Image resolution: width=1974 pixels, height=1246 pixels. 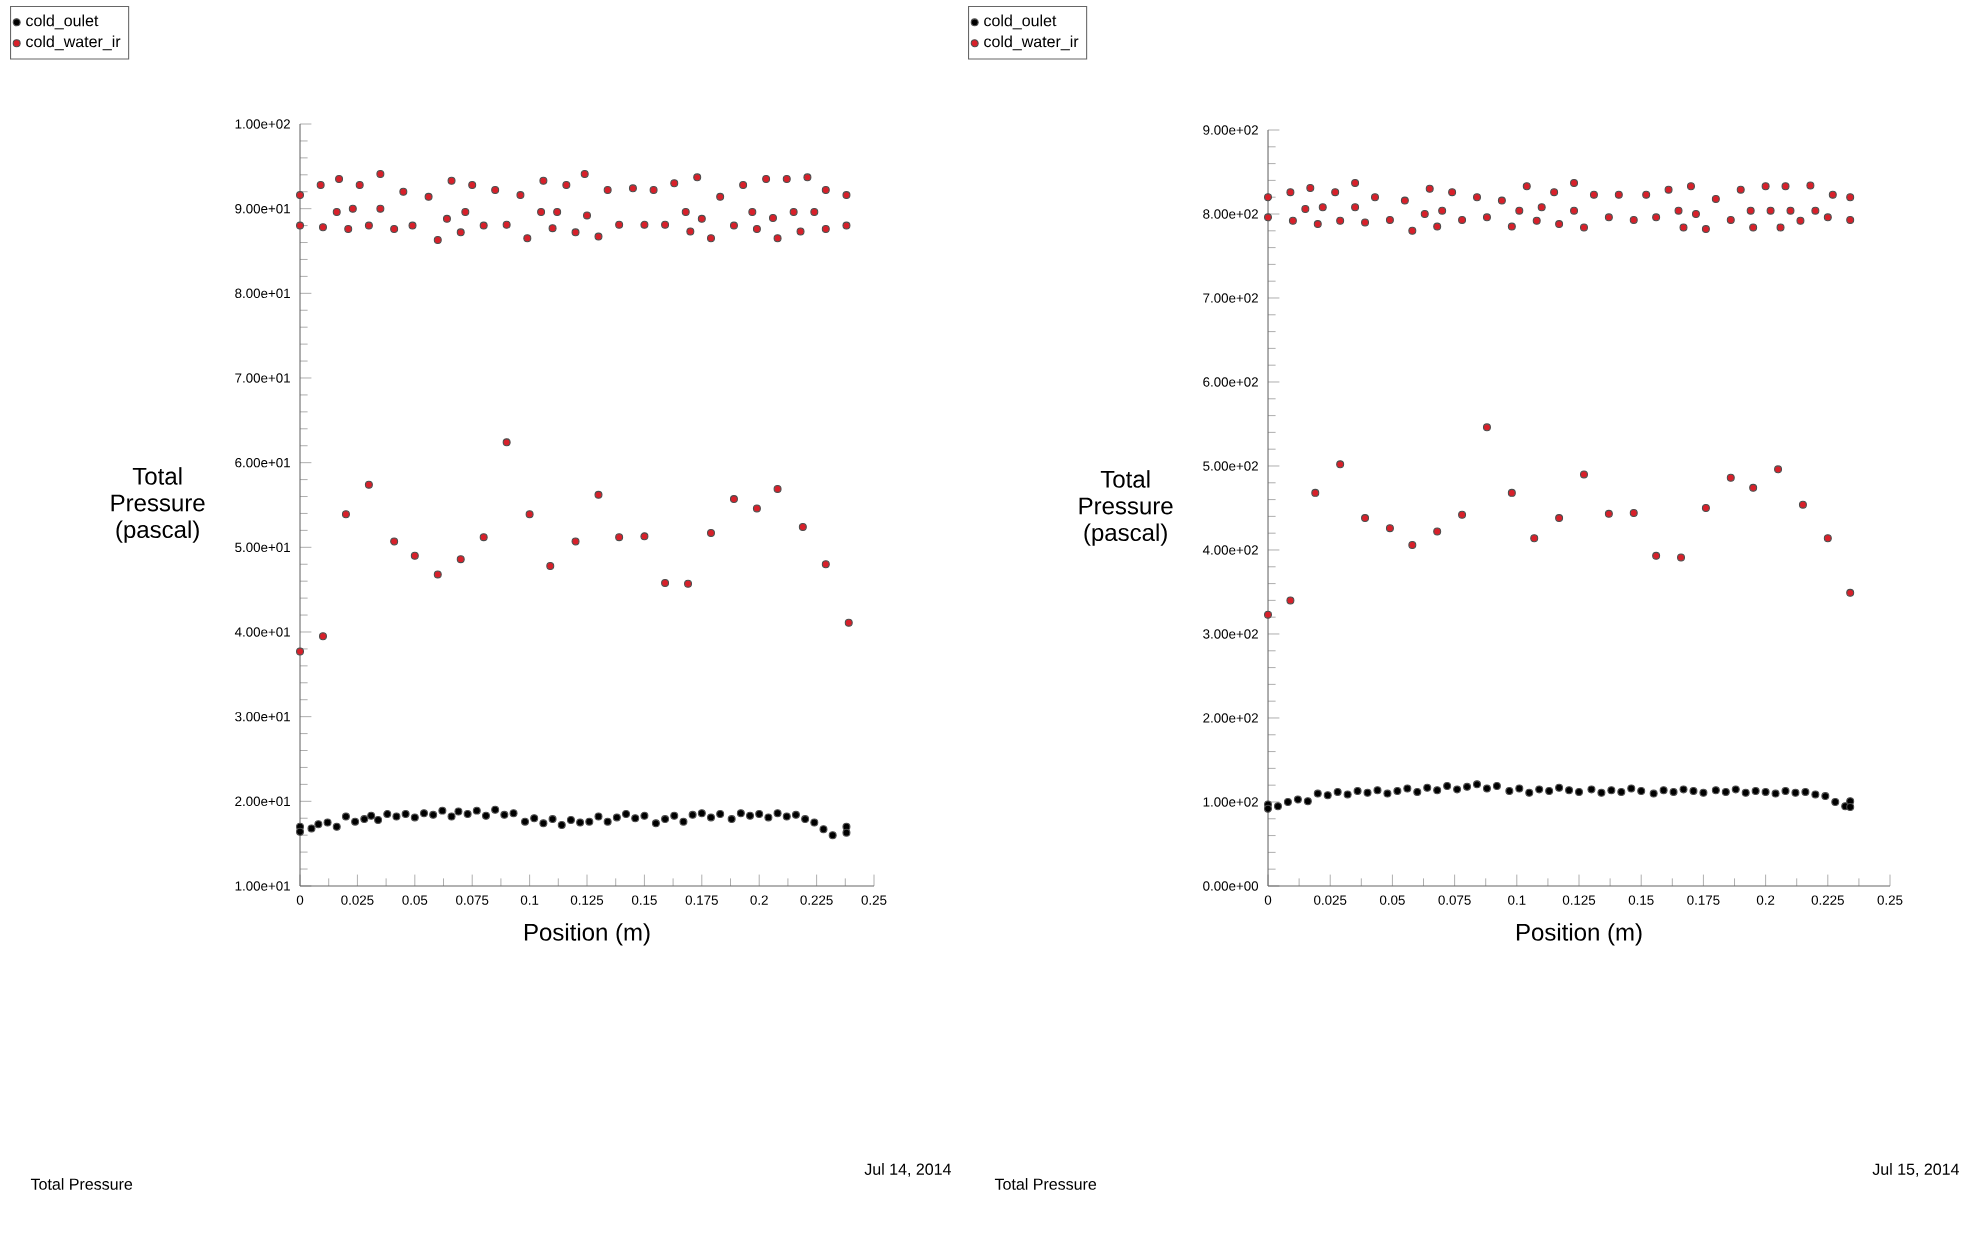 I want to click on text: Jul 15, 2014, so click(x=1915, y=1170).